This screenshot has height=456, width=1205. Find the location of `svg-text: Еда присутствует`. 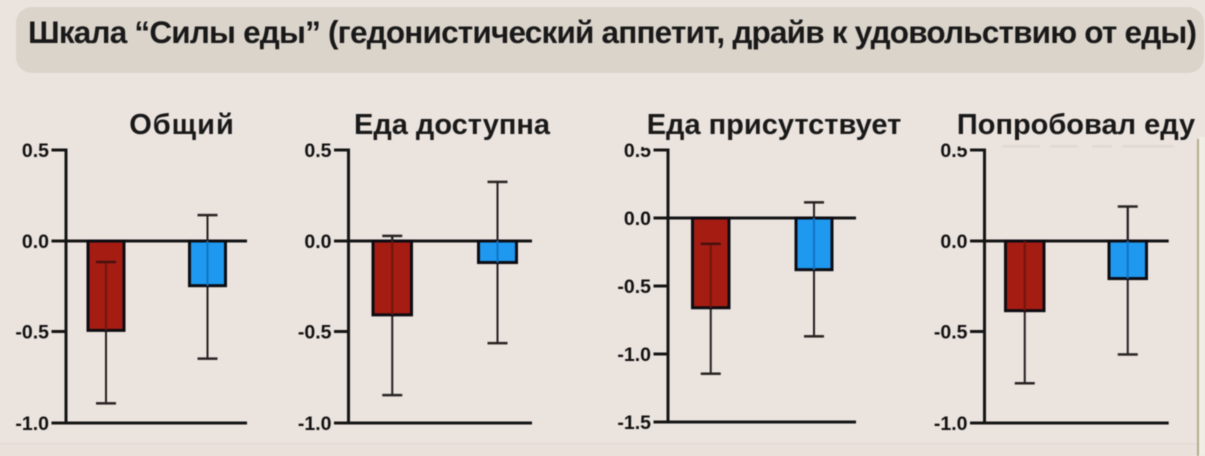

svg-text: Еда присутствует is located at coordinates (774, 125).